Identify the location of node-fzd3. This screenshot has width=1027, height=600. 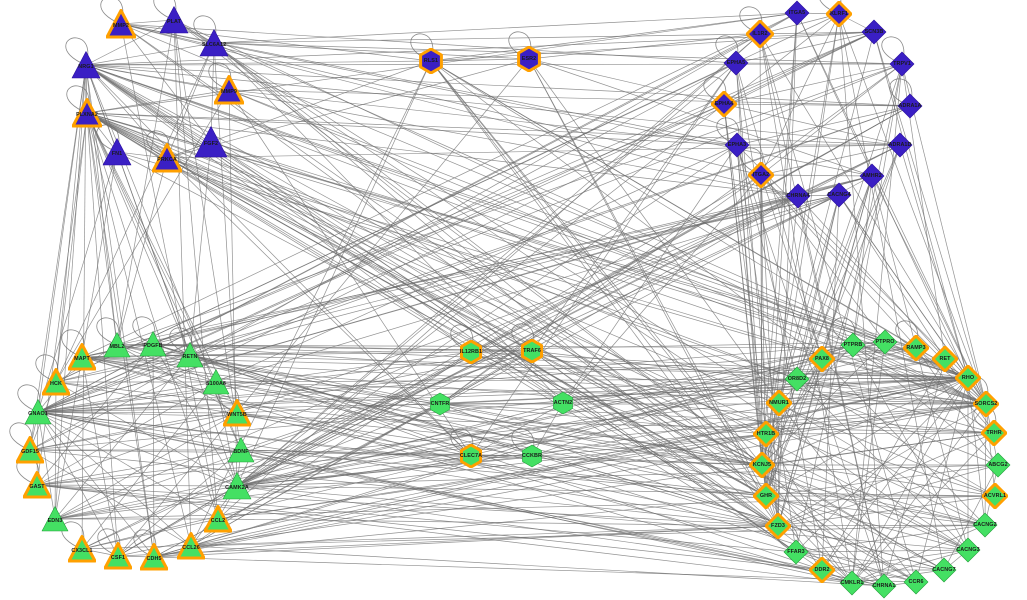
(778, 526).